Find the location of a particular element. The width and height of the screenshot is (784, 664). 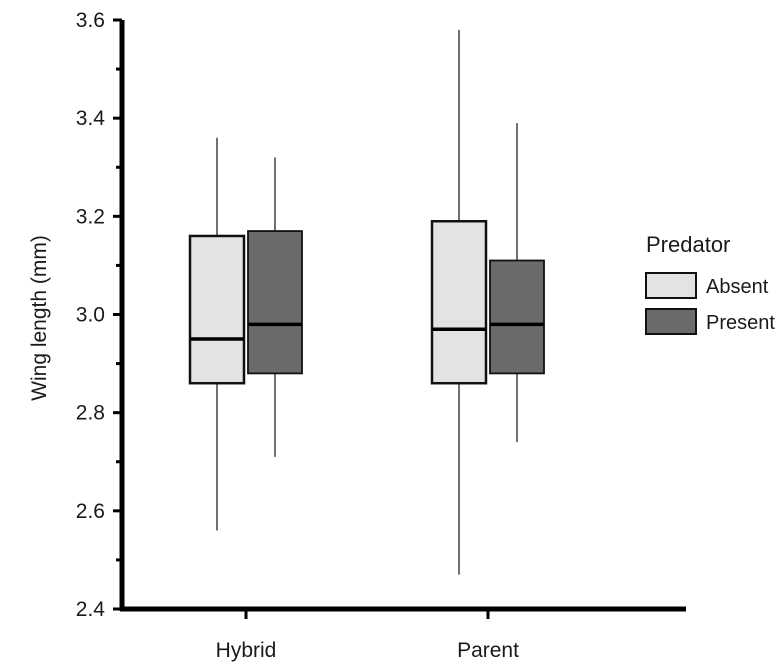

x-tick-label: Hybrid is located at coordinates (246, 650).